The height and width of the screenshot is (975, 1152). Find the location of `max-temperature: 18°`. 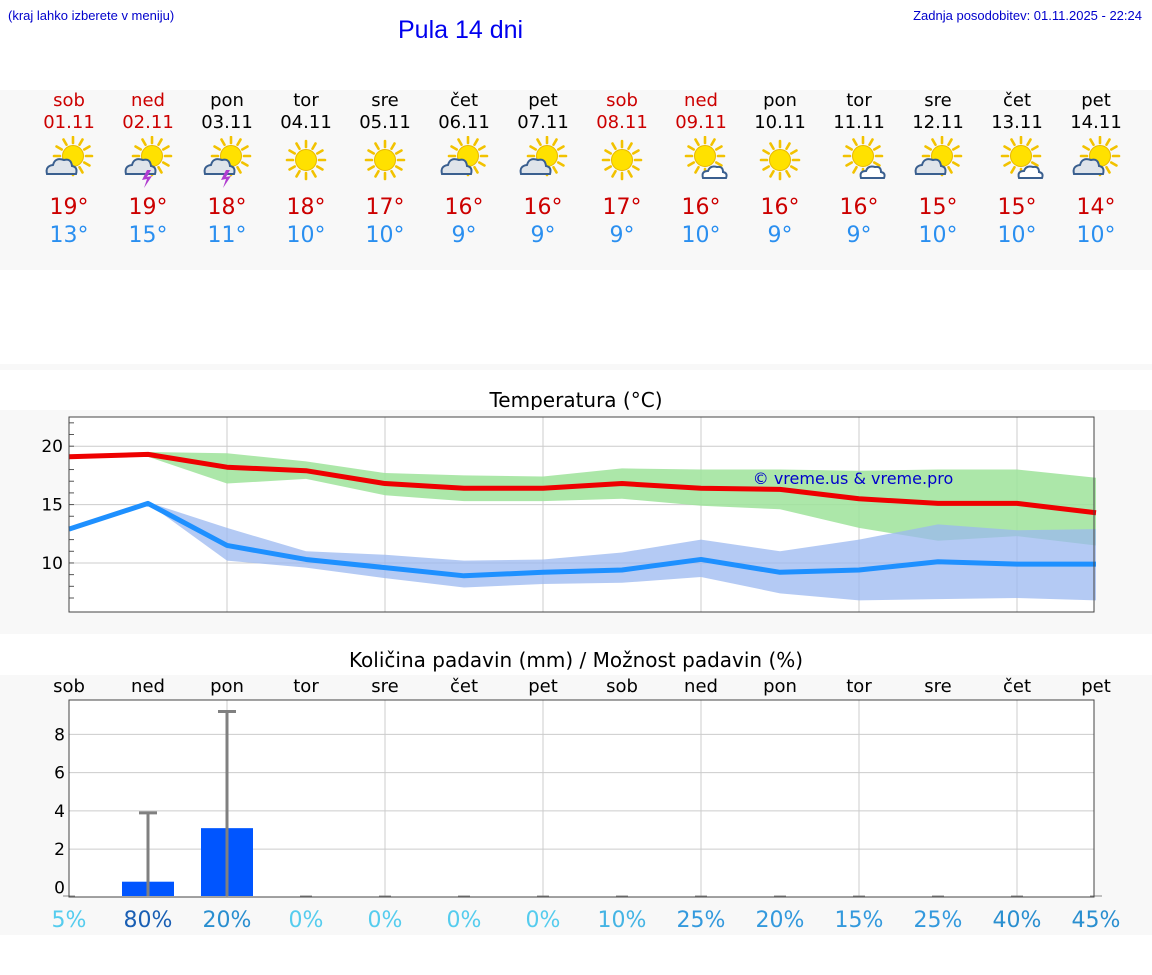

max-temperature: 18° is located at coordinates (227, 207).